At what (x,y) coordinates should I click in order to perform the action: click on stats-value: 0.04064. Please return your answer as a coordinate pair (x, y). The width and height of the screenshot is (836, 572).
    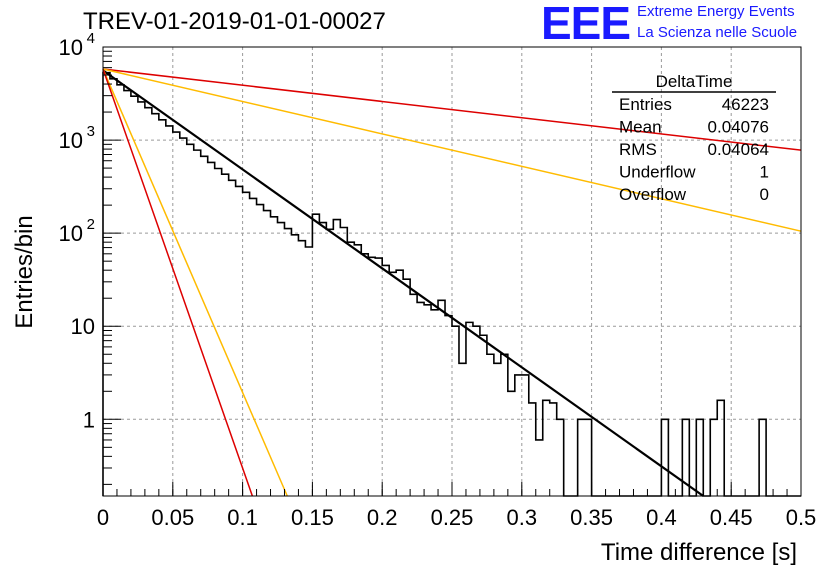
    Looking at the image, I should click on (738, 149).